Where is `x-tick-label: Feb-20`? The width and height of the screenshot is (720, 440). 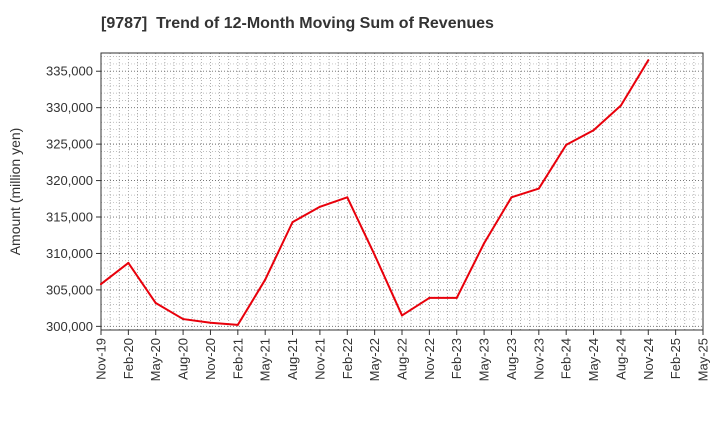 x-tick-label: Feb-20 is located at coordinates (128, 358).